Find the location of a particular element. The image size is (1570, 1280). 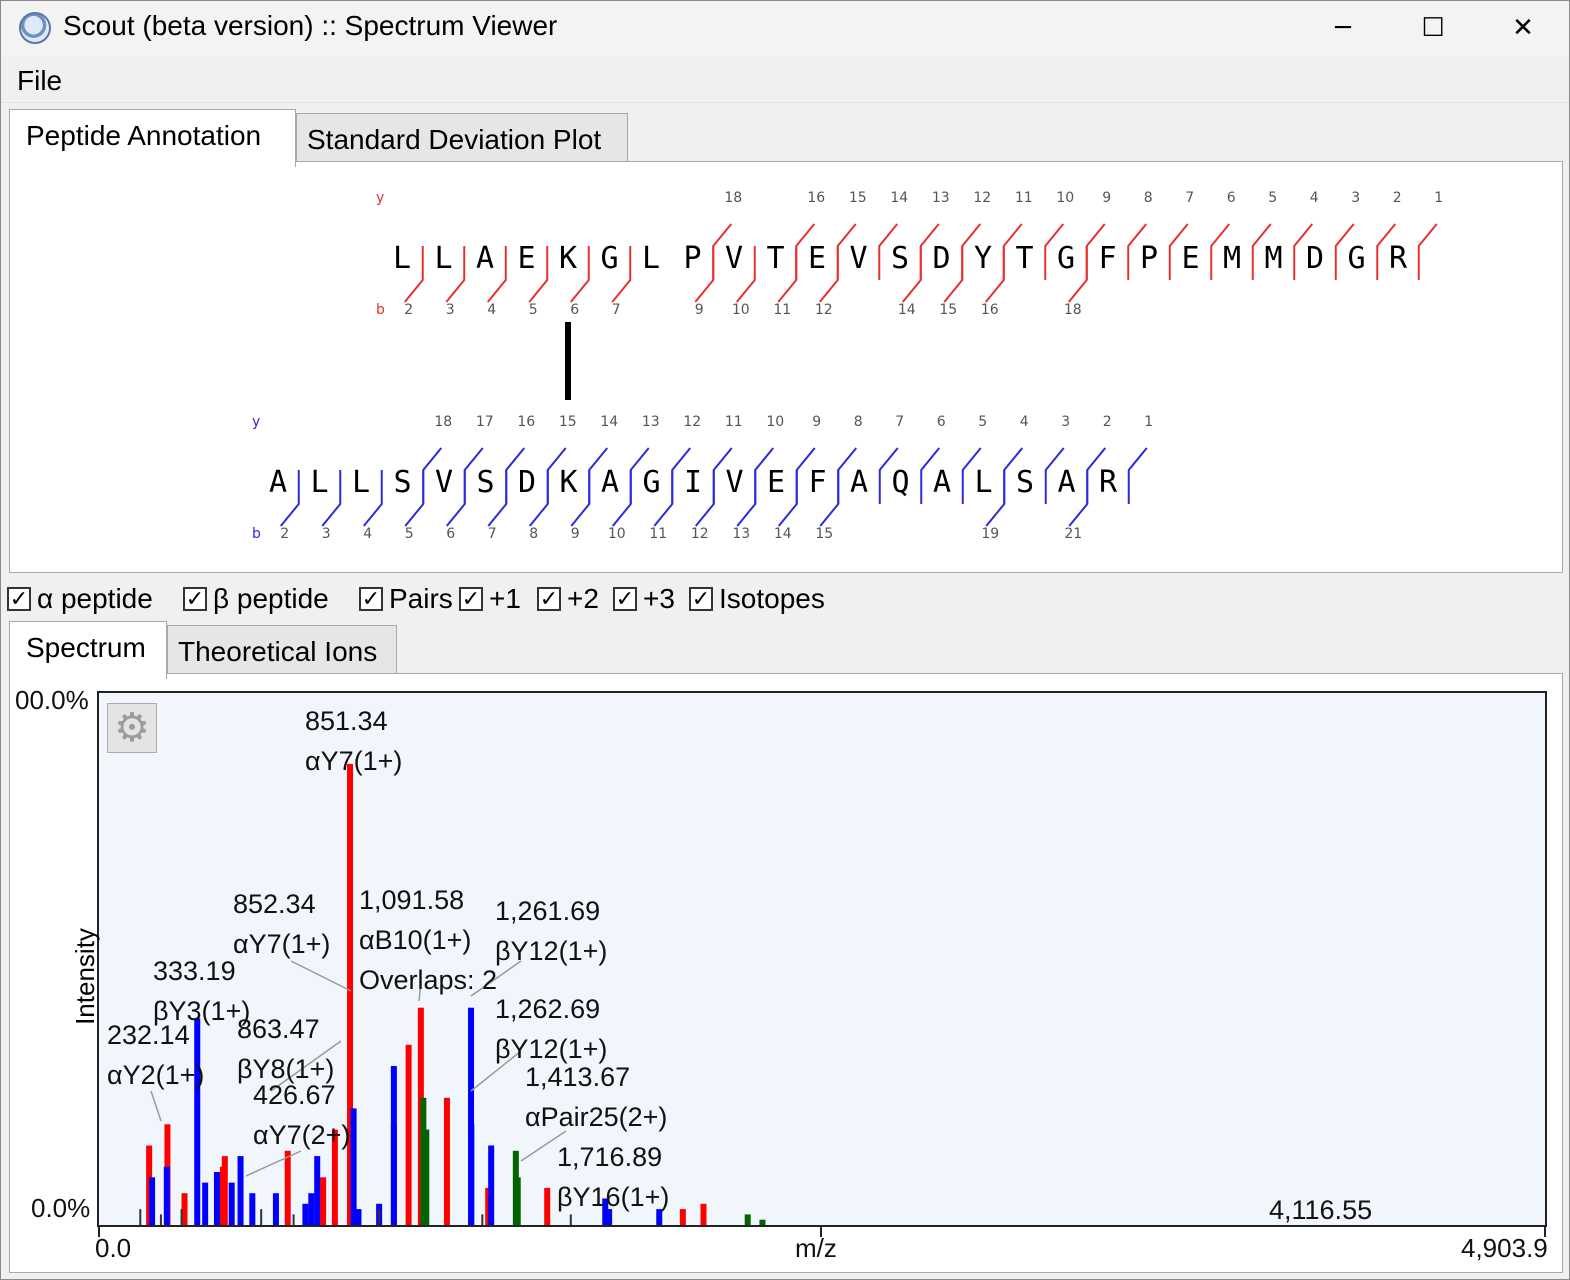

peak-annotation: 1,091.58 αB10(1+) Overlaps: 2 is located at coordinates (428, 940).